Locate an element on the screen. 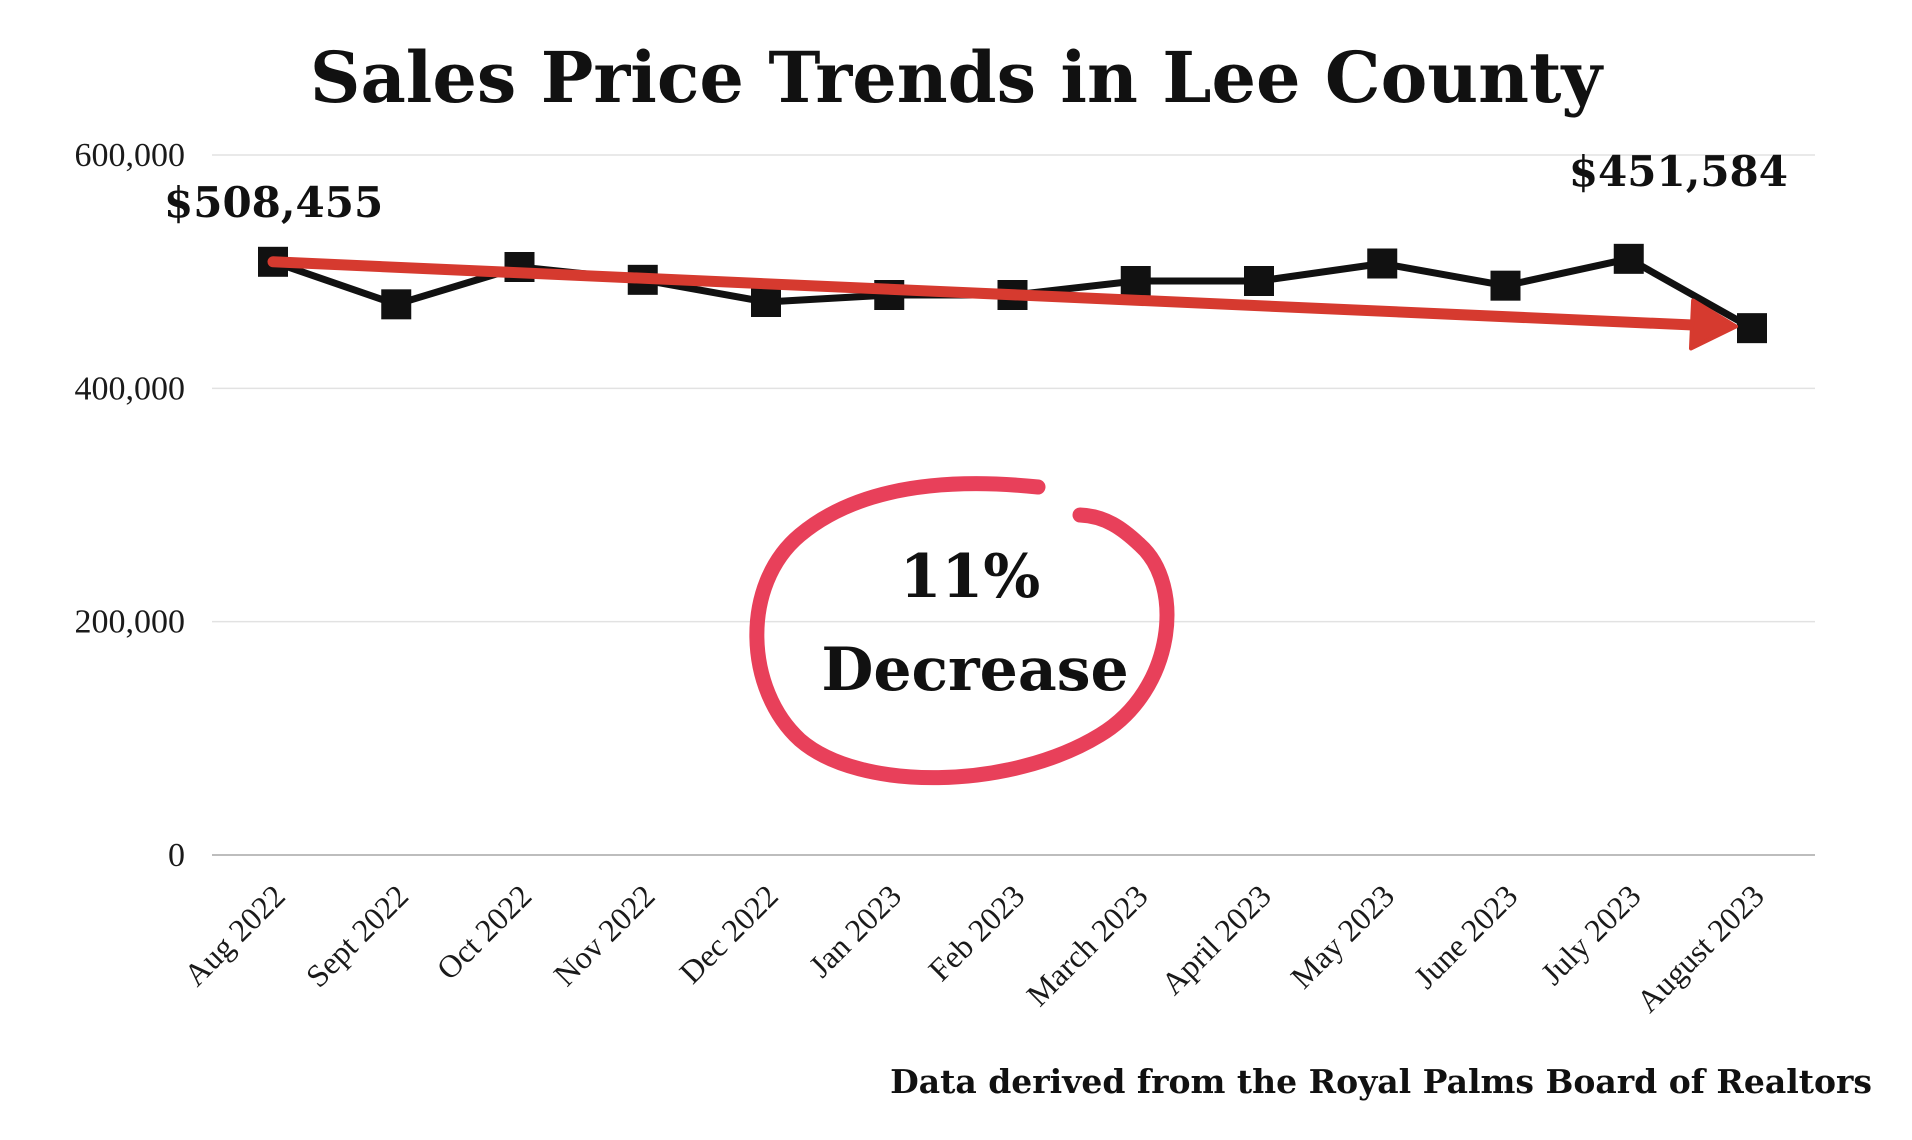 The image size is (1912, 1140). y-tick-label: 600,000 is located at coordinates (130, 155).